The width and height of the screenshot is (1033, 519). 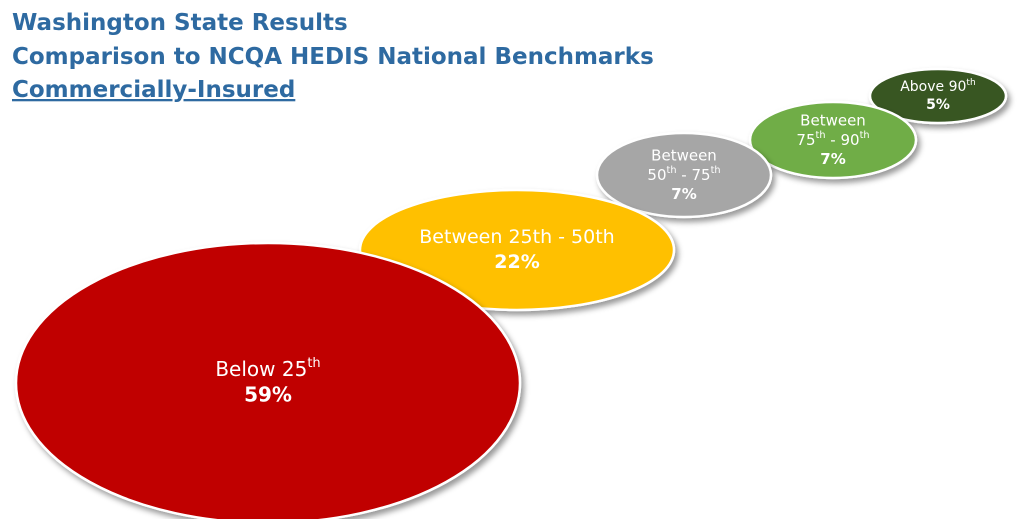 I want to click on bubble-label: 50th - 75th, so click(x=683, y=174).